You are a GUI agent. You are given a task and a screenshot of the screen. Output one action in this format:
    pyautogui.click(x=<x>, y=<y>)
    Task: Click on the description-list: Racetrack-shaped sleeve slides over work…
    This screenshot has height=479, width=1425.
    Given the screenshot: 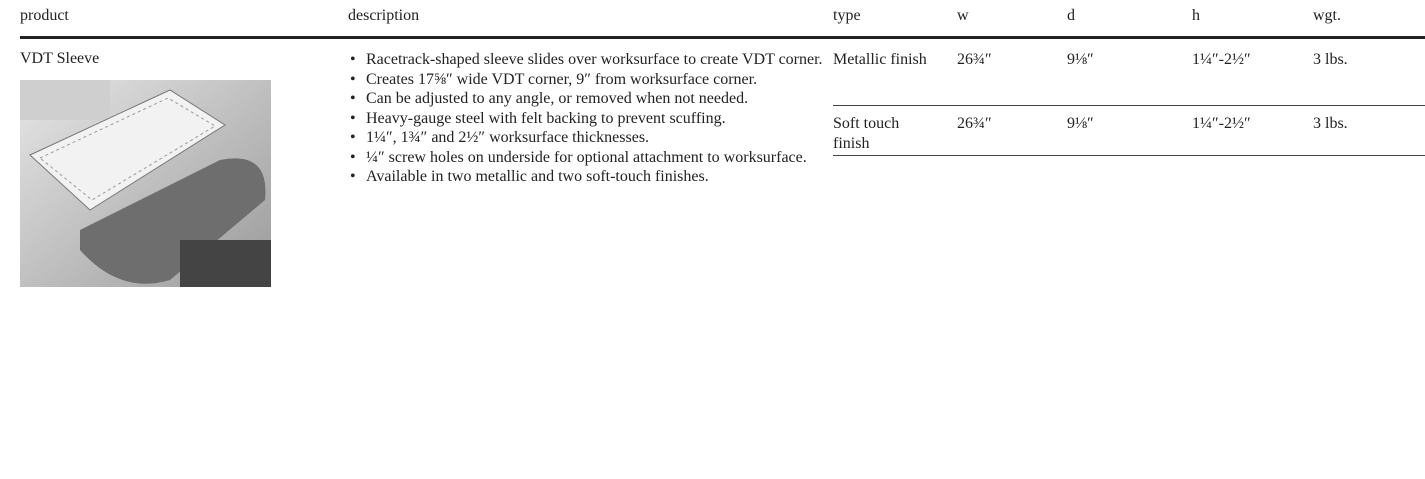 What is the action you would take?
    pyautogui.click(x=588, y=118)
    